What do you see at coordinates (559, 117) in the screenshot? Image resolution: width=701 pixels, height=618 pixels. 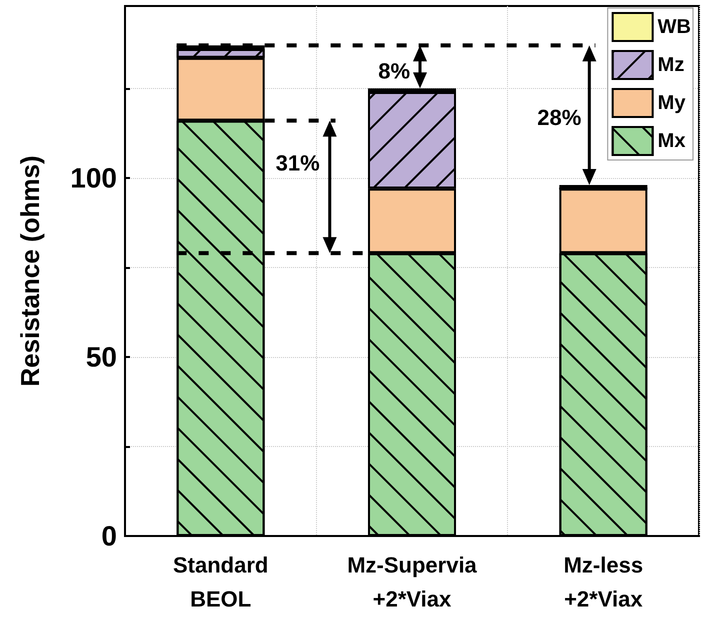 I see `annotation: 28%` at bounding box center [559, 117].